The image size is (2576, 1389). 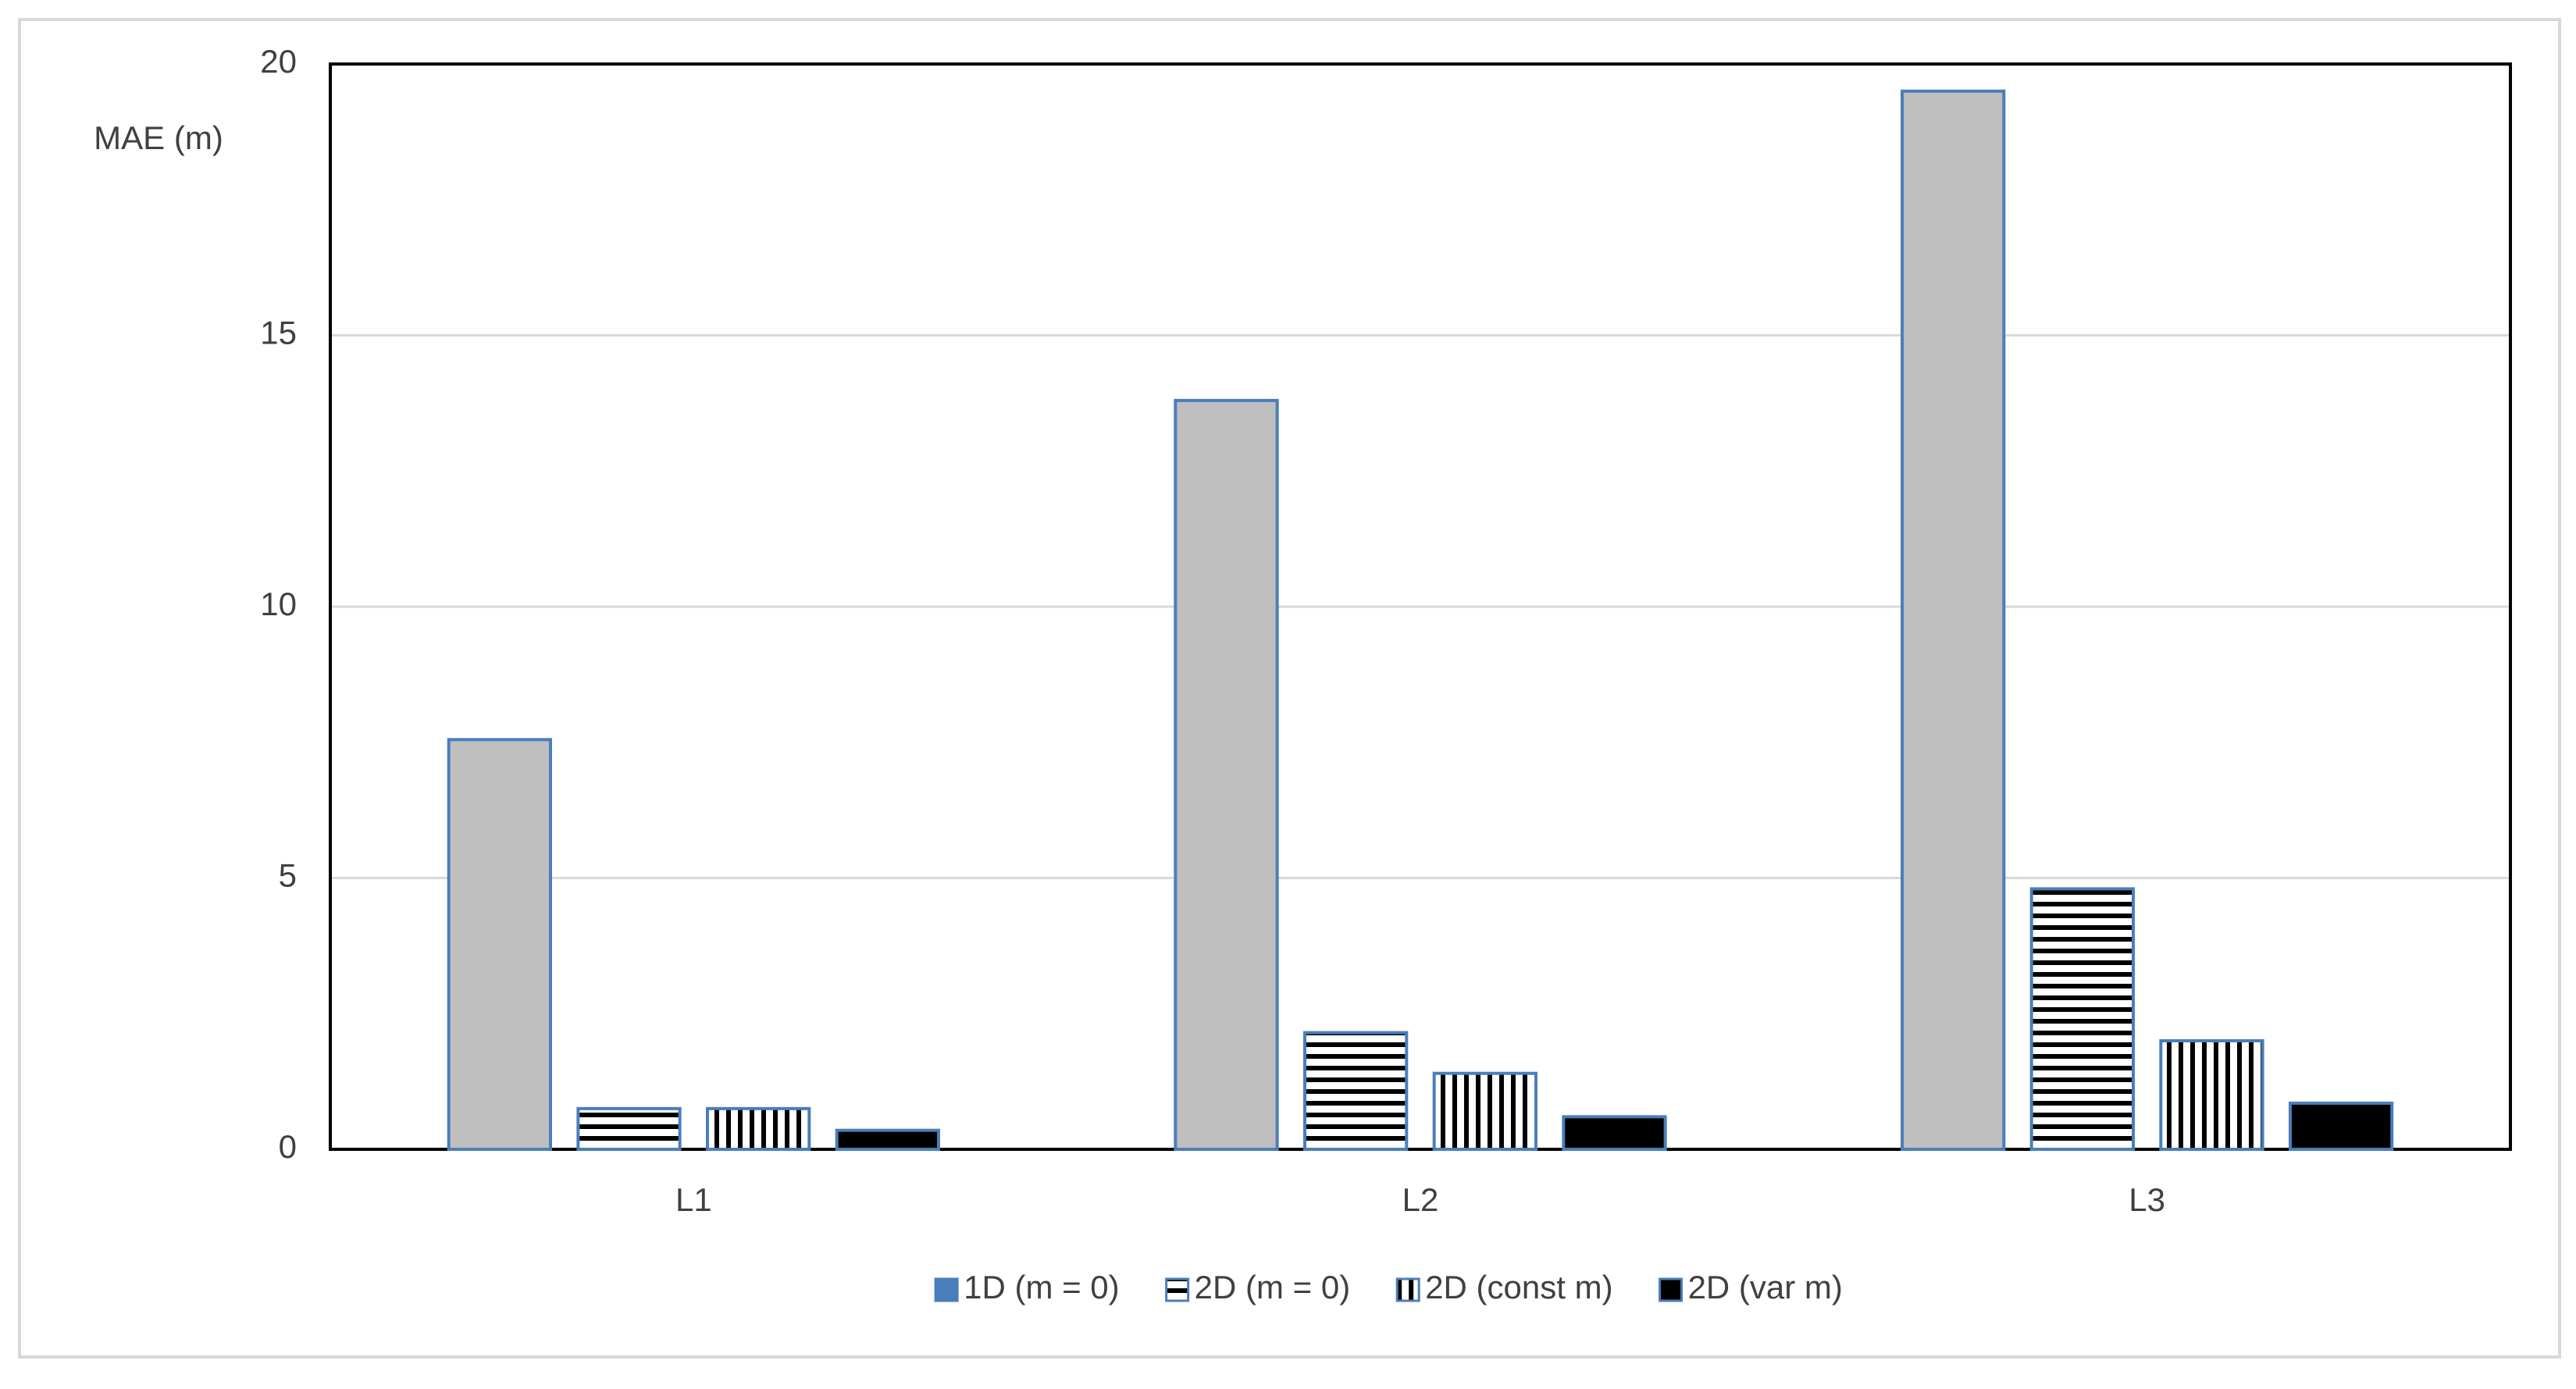 I want to click on y-tick-label: 0, so click(x=288, y=1147).